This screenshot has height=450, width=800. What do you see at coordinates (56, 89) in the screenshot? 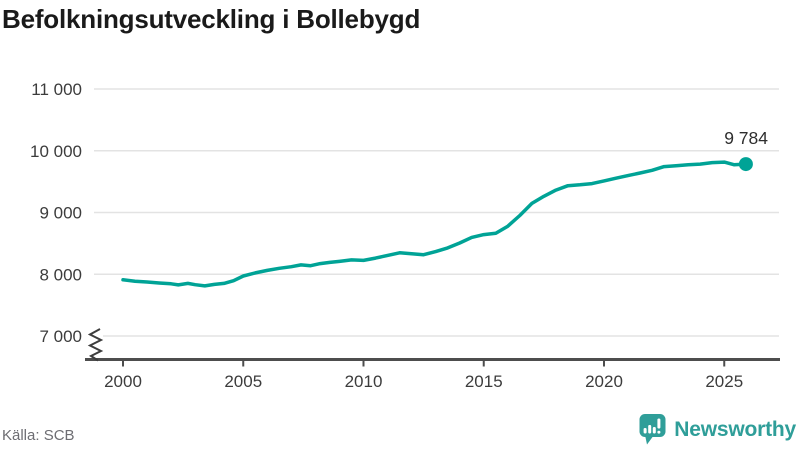
I see `y-tick-label: 11 000` at bounding box center [56, 89].